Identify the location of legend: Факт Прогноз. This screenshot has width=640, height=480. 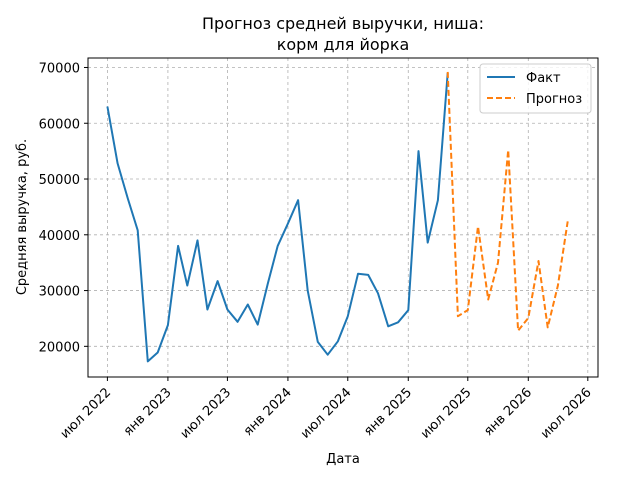
(535, 88).